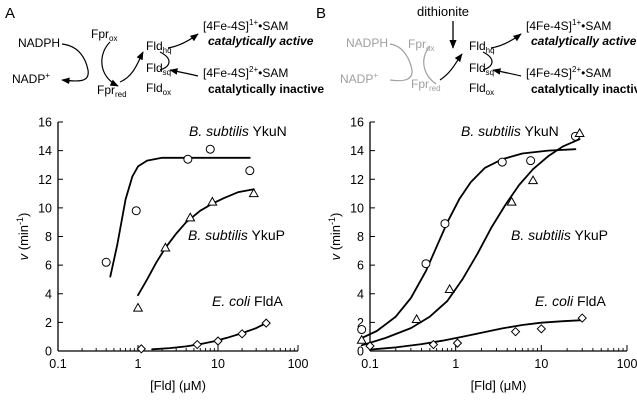  What do you see at coordinates (131, 67) in the screenshot?
I see `scheme-a-arc-fpr2` at bounding box center [131, 67].